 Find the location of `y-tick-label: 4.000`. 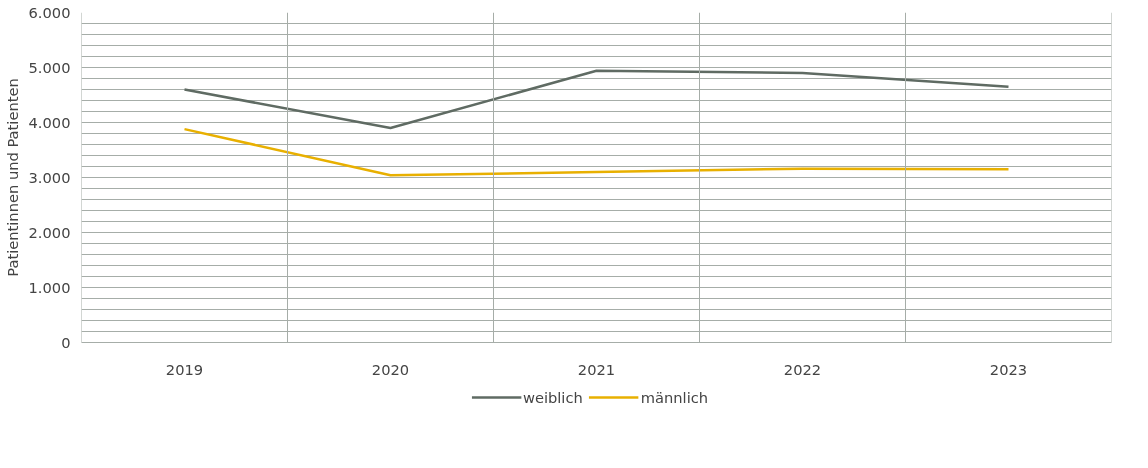

y-tick-label: 4.000 is located at coordinates (49, 122).